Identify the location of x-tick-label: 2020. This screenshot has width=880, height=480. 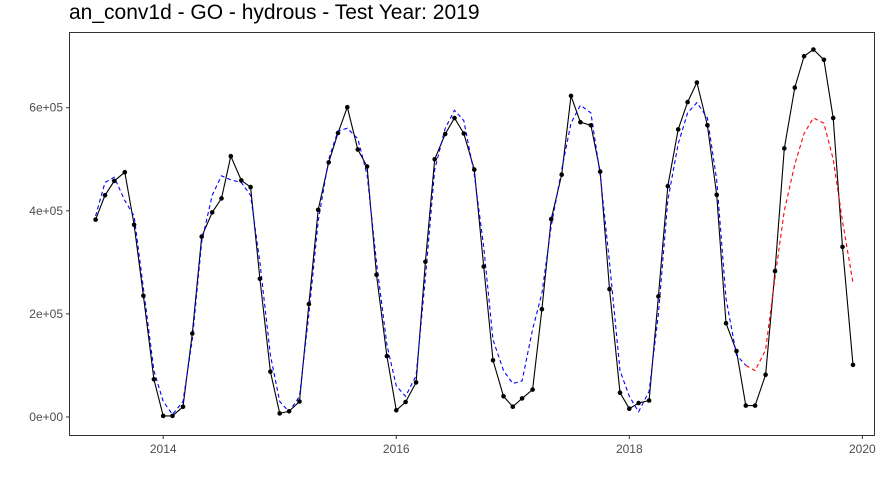
(862, 449).